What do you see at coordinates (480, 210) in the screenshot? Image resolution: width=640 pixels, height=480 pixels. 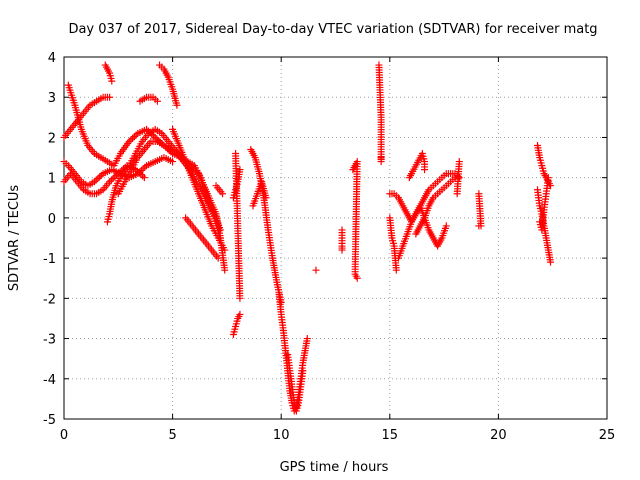 I see `series-arc30` at bounding box center [480, 210].